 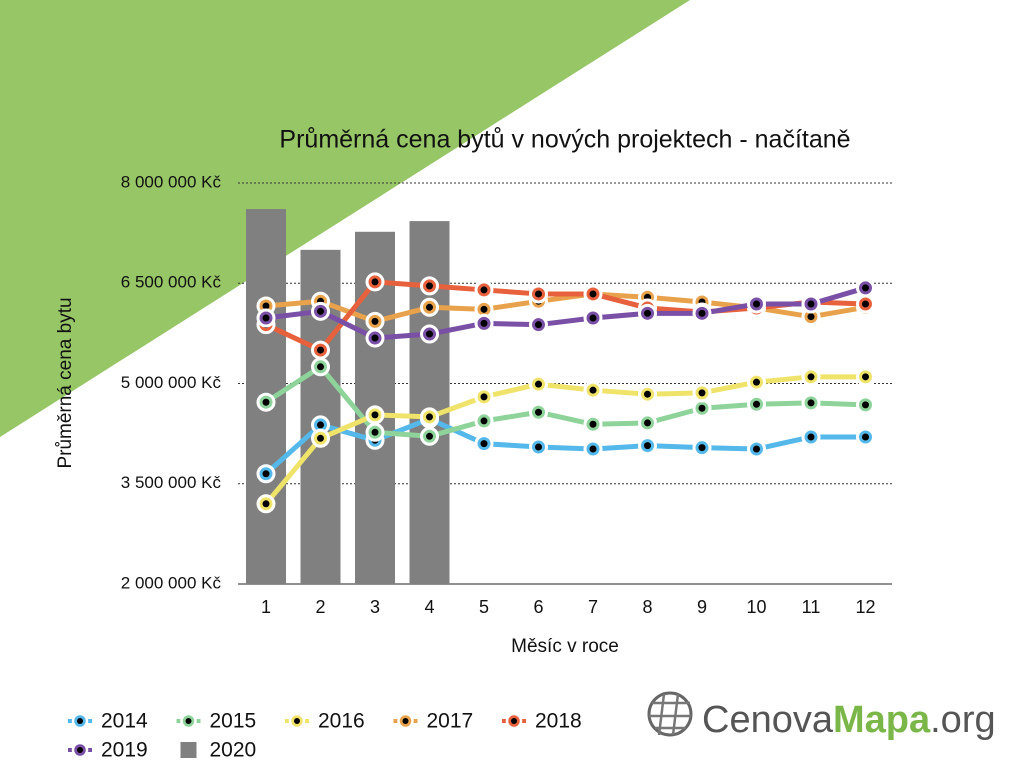 I want to click on legend-label: 2014, so click(x=124, y=721).